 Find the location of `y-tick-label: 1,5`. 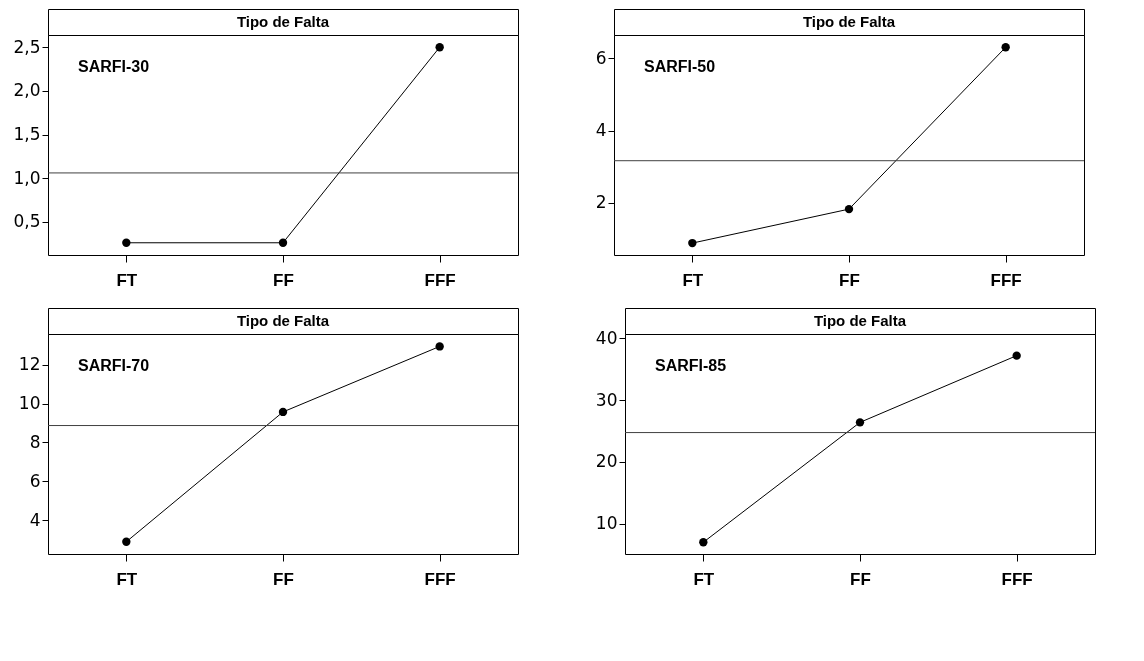

y-tick-label: 1,5 is located at coordinates (27, 134).